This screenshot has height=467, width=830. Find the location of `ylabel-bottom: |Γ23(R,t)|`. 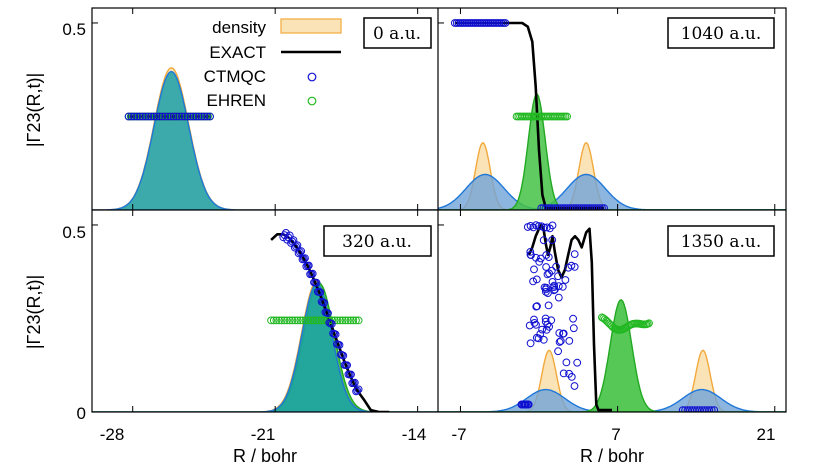

ylabel-bottom: |Γ23(R,t)| is located at coordinates (34, 312).